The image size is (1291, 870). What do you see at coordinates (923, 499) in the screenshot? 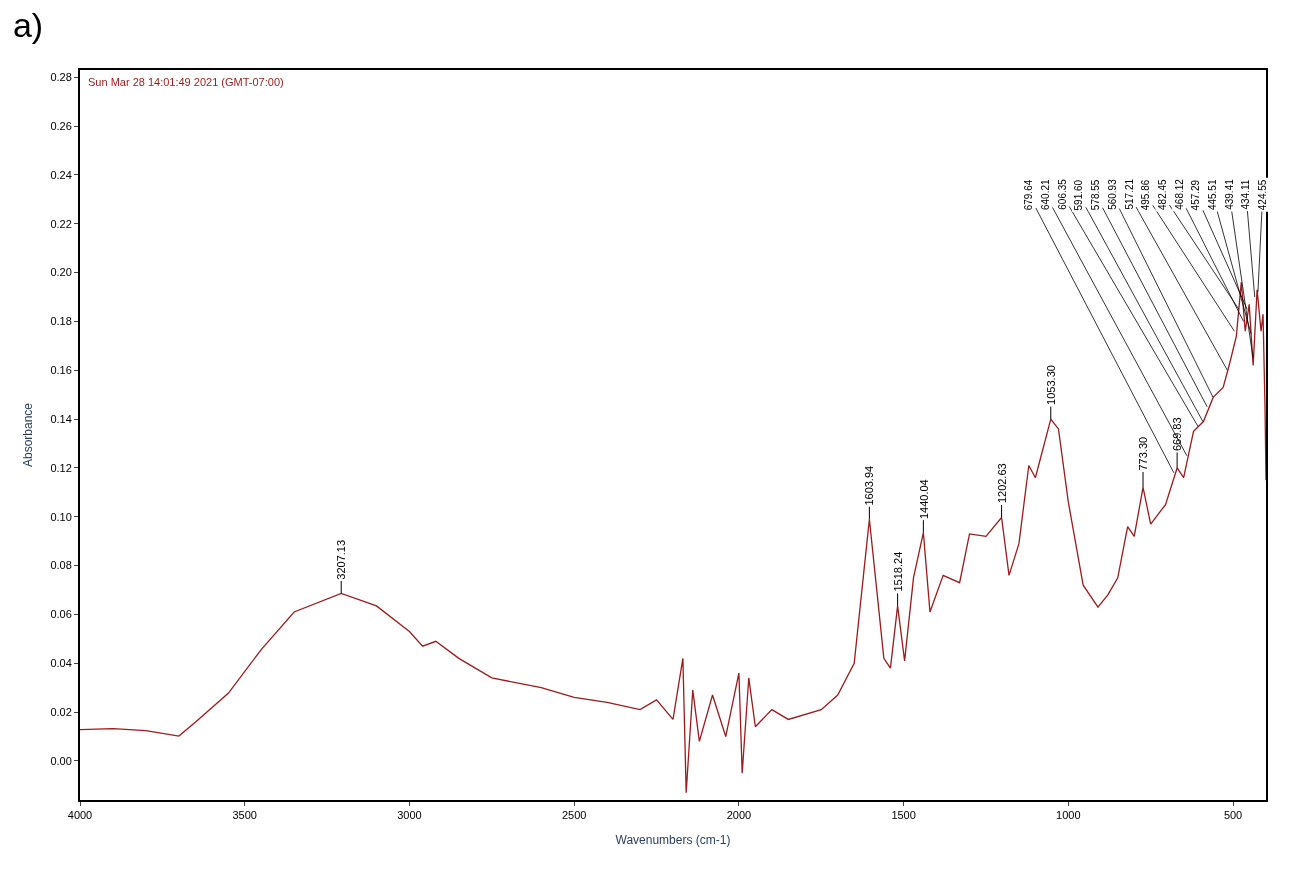
I see `annotation: 1440.04` at bounding box center [923, 499].